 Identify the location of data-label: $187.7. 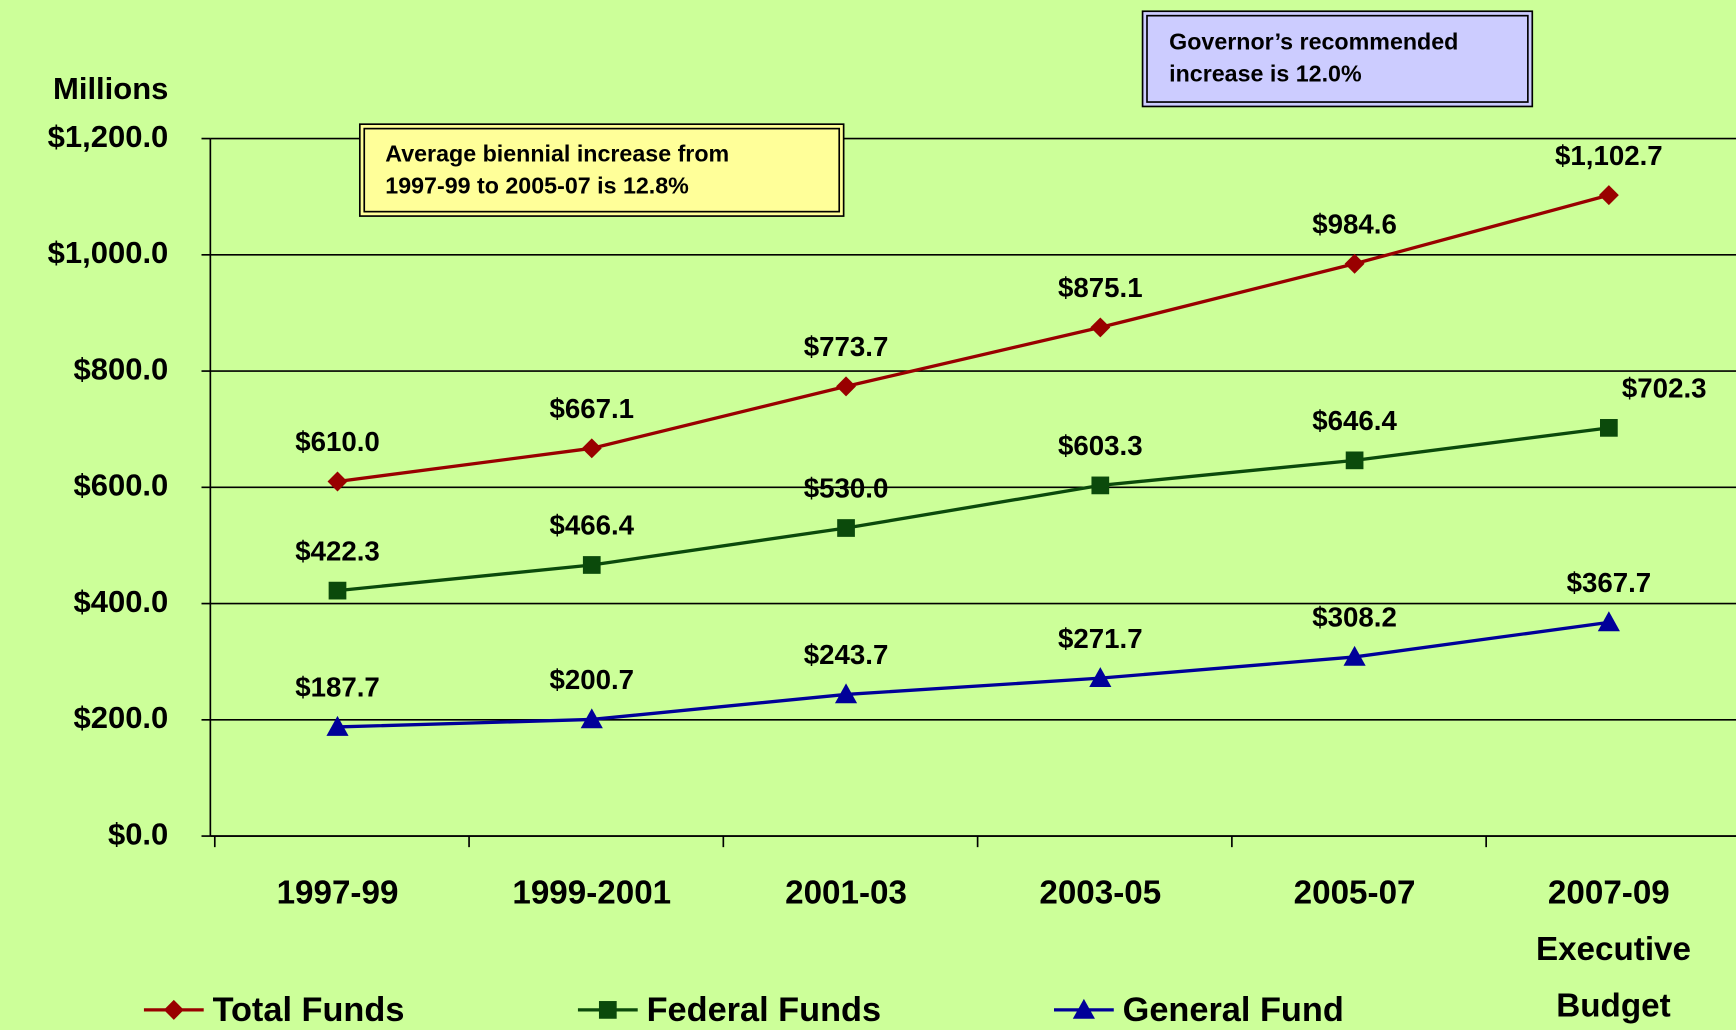
(337, 687).